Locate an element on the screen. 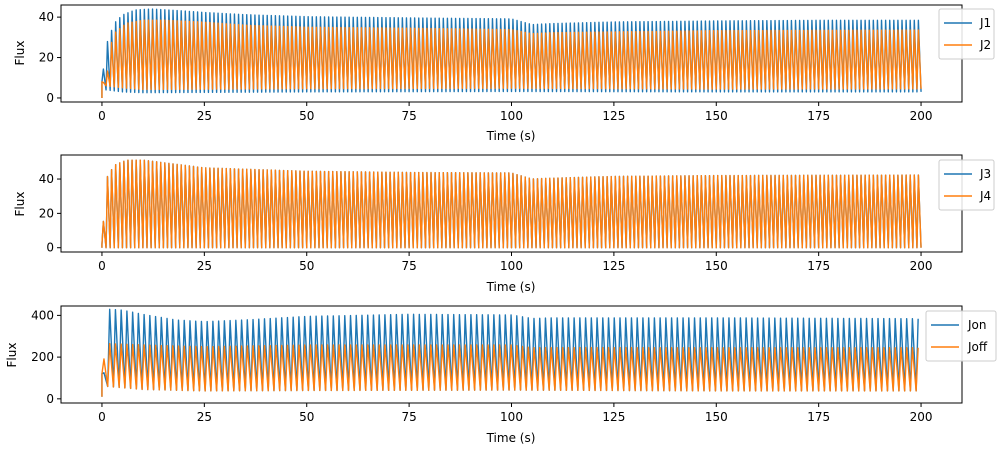  legend: J3 J4 is located at coordinates (966, 185).